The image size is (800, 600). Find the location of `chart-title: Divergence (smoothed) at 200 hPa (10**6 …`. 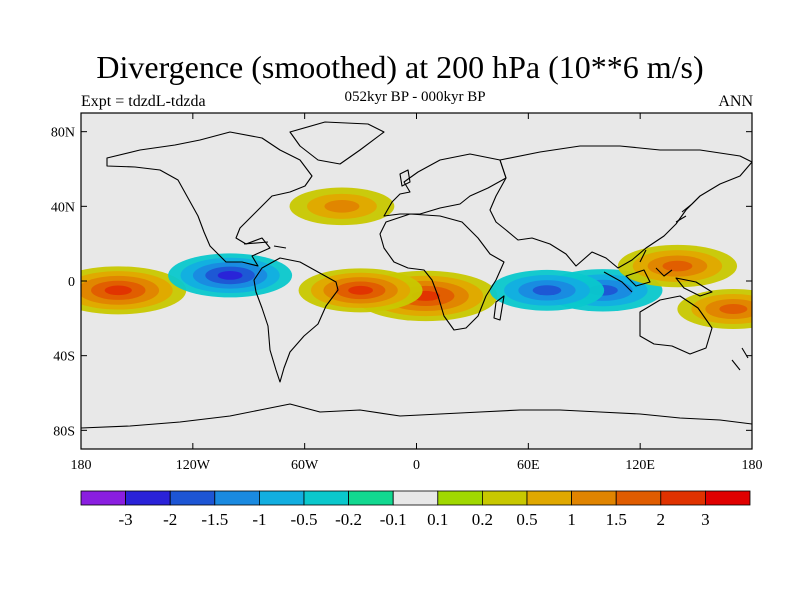

chart-title: Divergence (smoothed) at 200 hPa (10**6 … is located at coordinates (400, 67).